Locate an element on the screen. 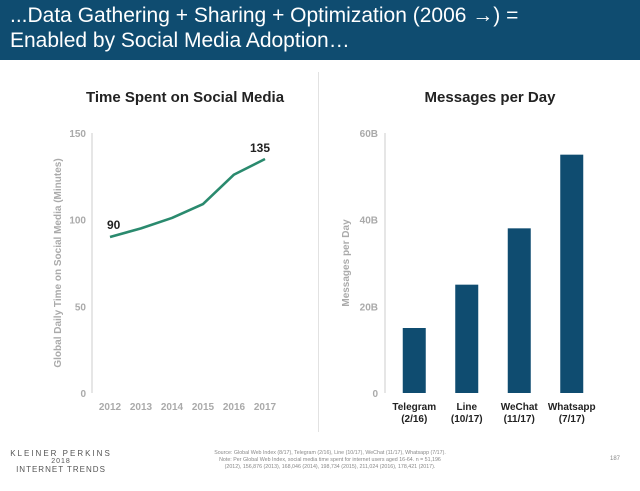  category-date-label: (10/17) is located at coordinates (467, 419).